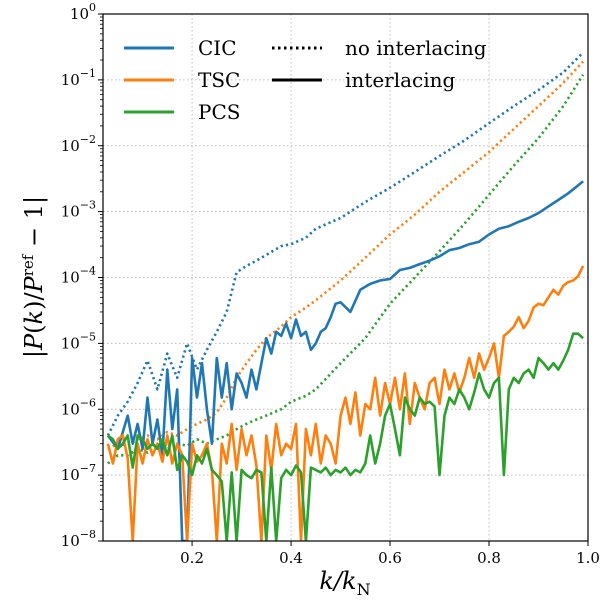 The image size is (613, 601). What do you see at coordinates (217, 48) in the screenshot?
I see `legend-label-cic: CIC` at bounding box center [217, 48].